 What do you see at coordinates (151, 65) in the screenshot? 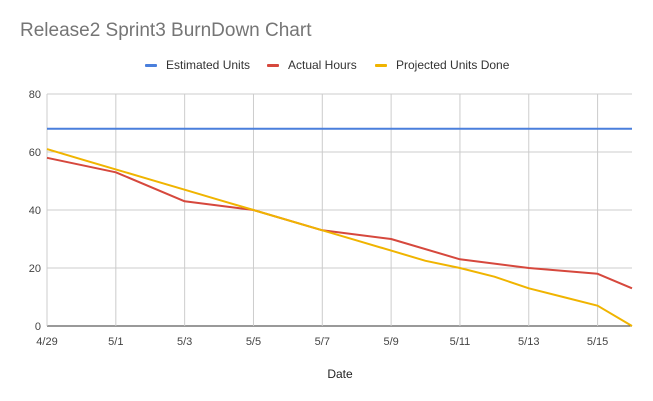
I see `legend-swatch-estimated-units` at bounding box center [151, 65].